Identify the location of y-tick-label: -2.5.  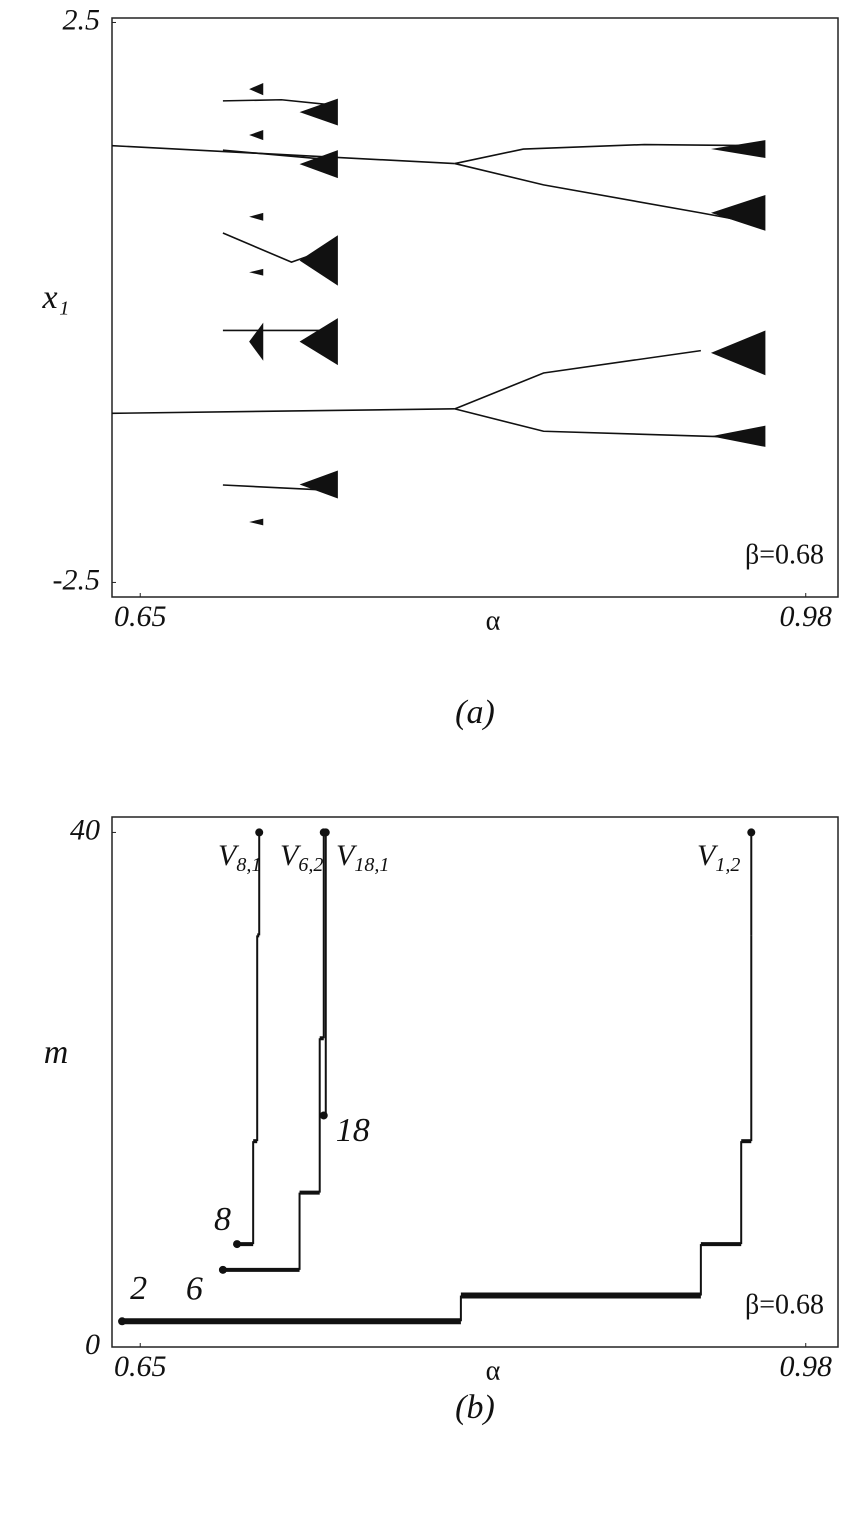
(77, 579).